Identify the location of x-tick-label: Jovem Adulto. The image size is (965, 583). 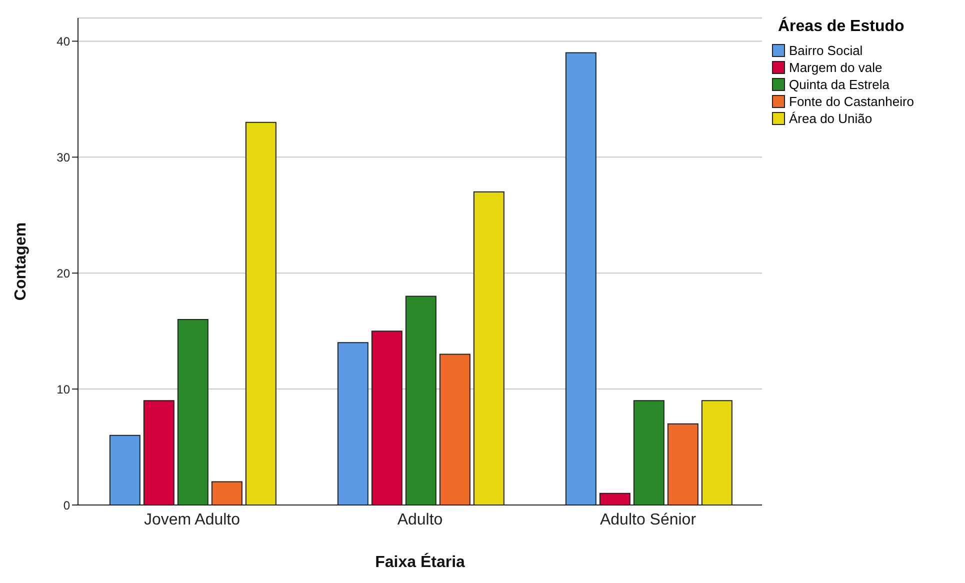
(192, 519).